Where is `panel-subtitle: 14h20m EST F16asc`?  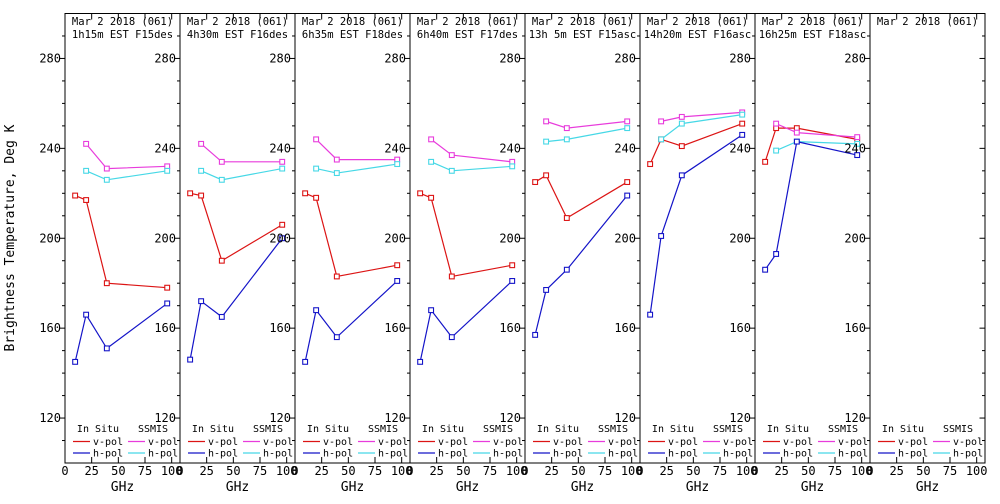 panel-subtitle: 14h20m EST F16asc is located at coordinates (697, 35).